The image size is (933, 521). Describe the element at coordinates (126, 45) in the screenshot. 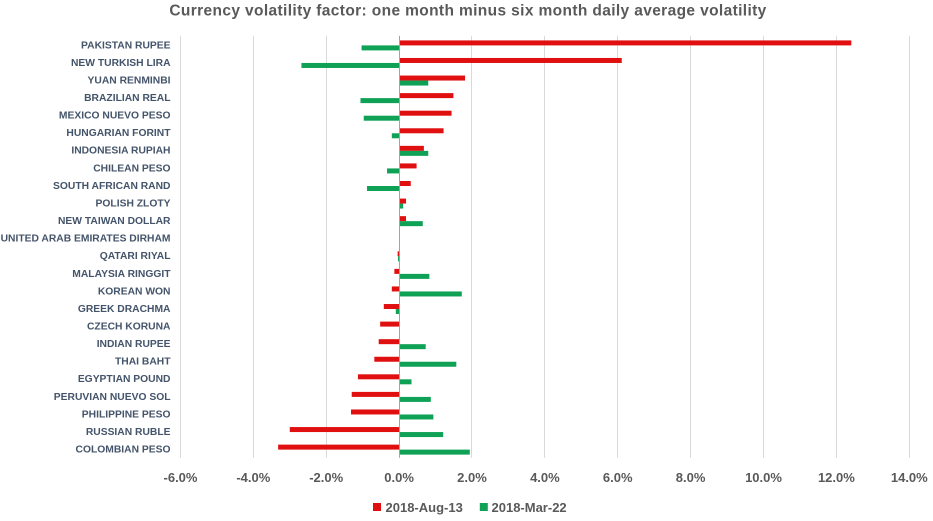

I see `svg-text: PAKISTAN RUPEE` at that location.